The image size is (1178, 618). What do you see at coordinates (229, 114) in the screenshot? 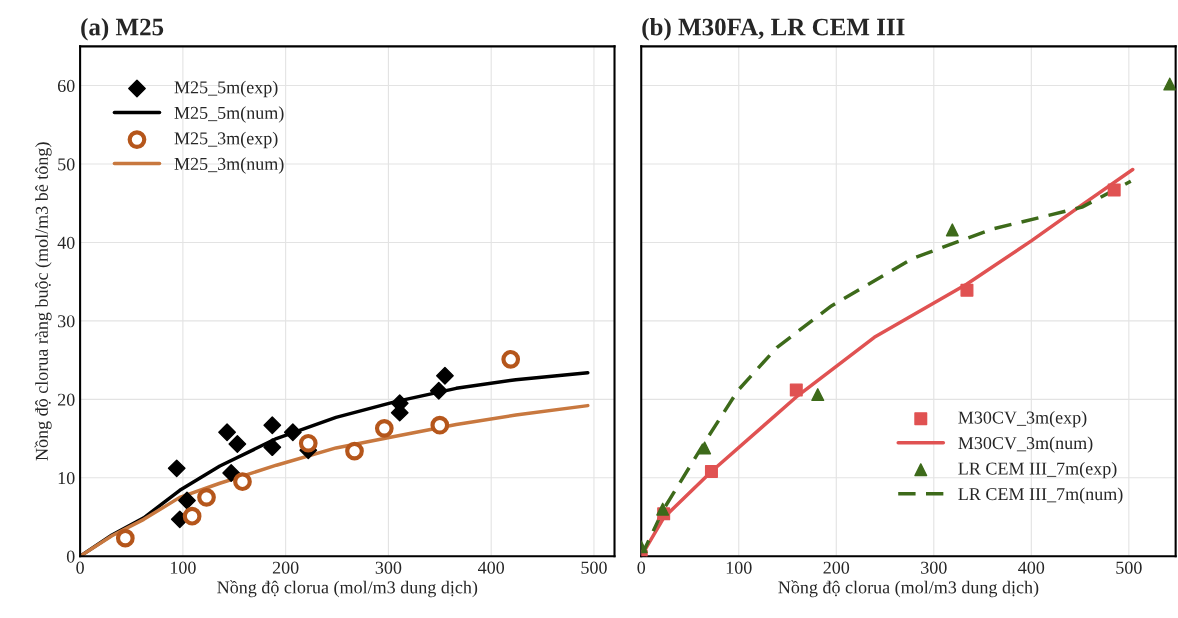
I see `legend-label: M25_5m(num)` at bounding box center [229, 114].